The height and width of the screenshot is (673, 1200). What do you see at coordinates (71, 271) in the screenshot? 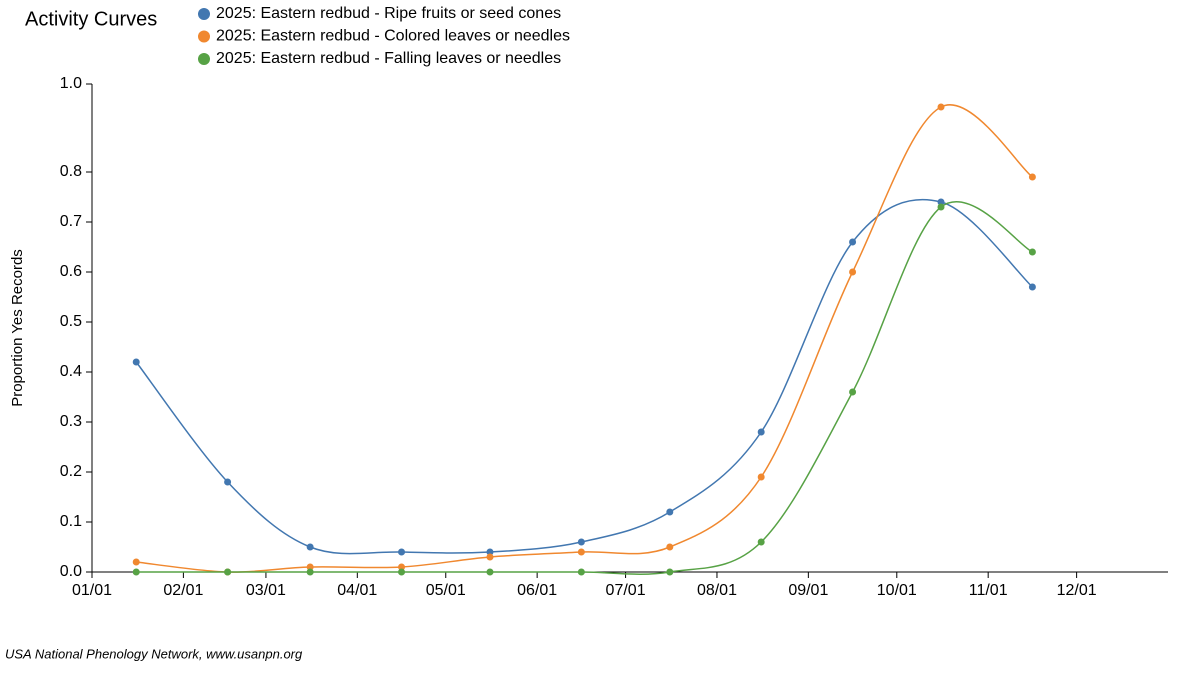
I see `y-tick-label: 0.6` at bounding box center [71, 271].